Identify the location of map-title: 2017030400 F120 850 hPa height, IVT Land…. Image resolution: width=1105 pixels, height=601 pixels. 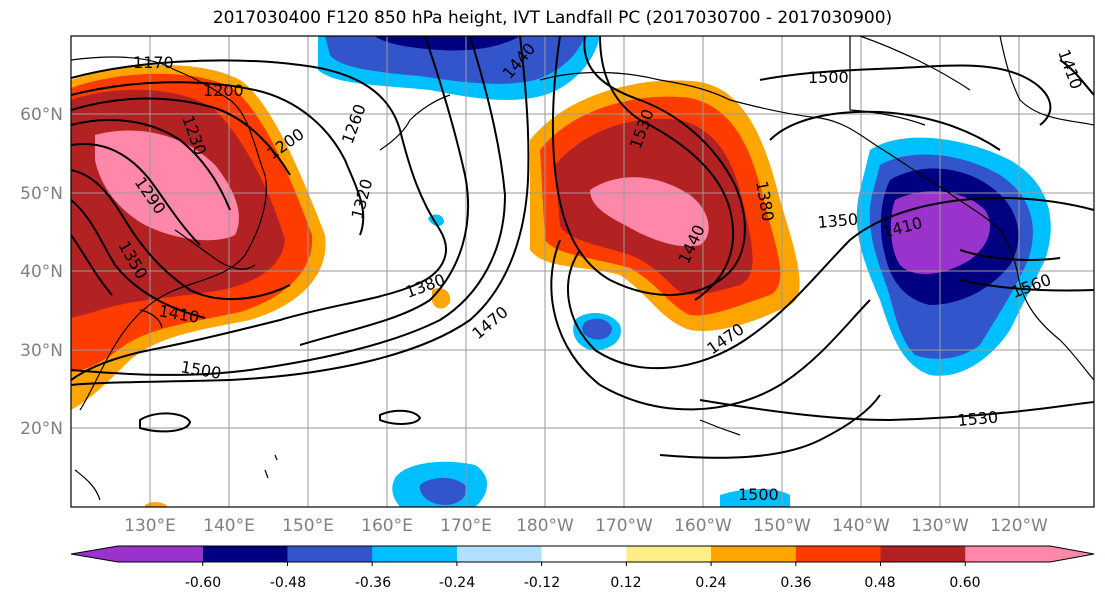
(552, 18).